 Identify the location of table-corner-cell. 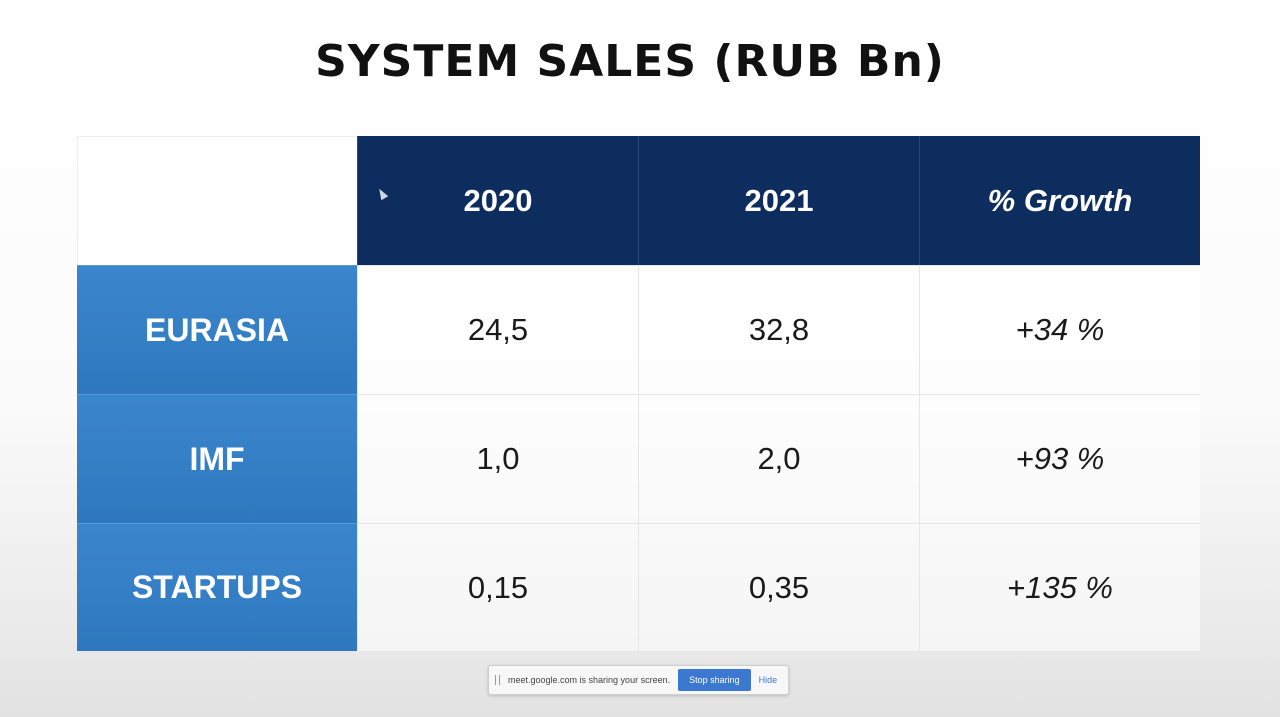
(217, 200).